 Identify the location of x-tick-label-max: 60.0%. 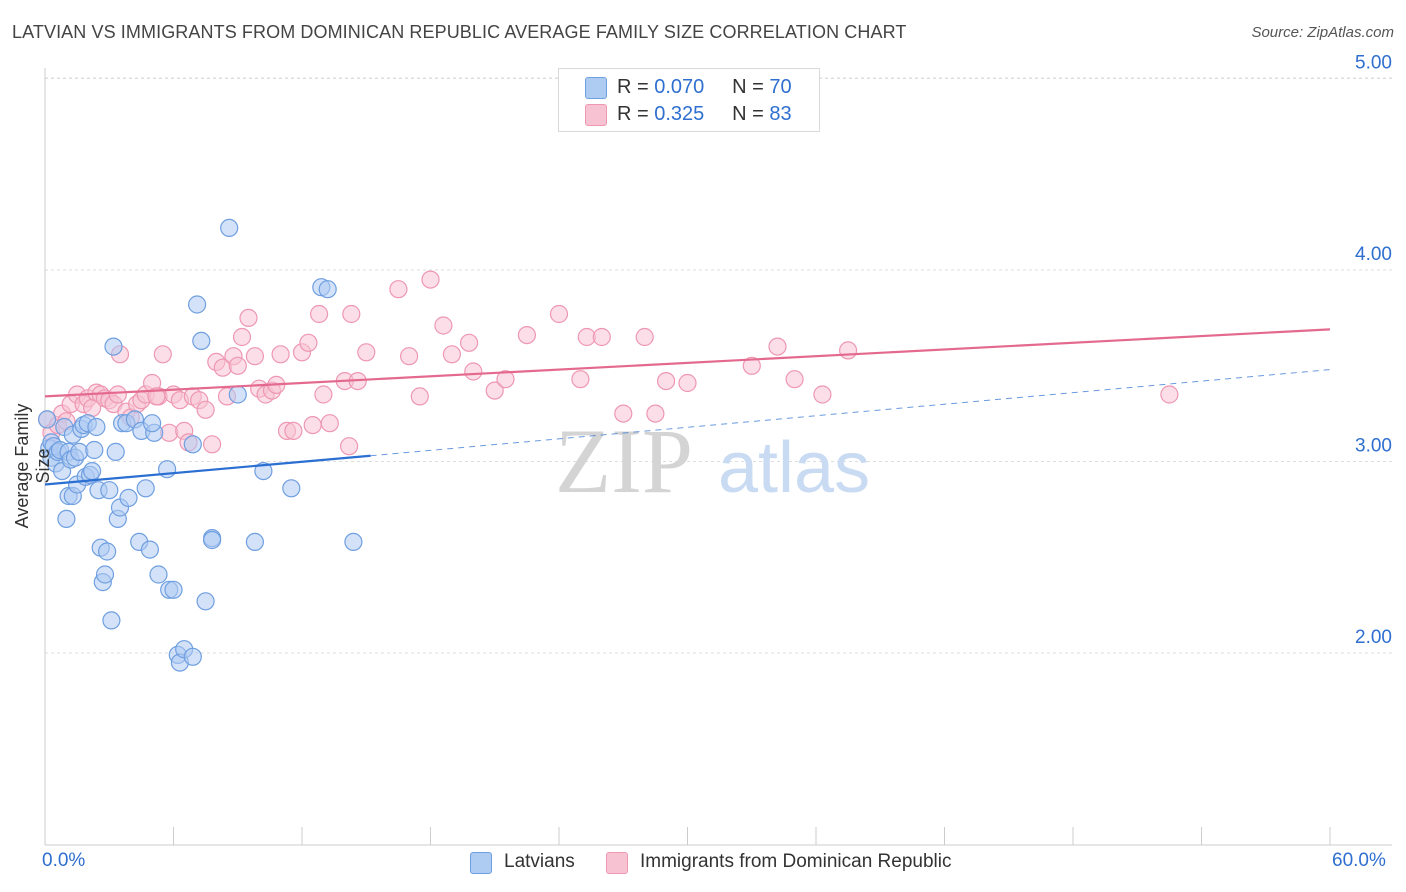
(1359, 860).